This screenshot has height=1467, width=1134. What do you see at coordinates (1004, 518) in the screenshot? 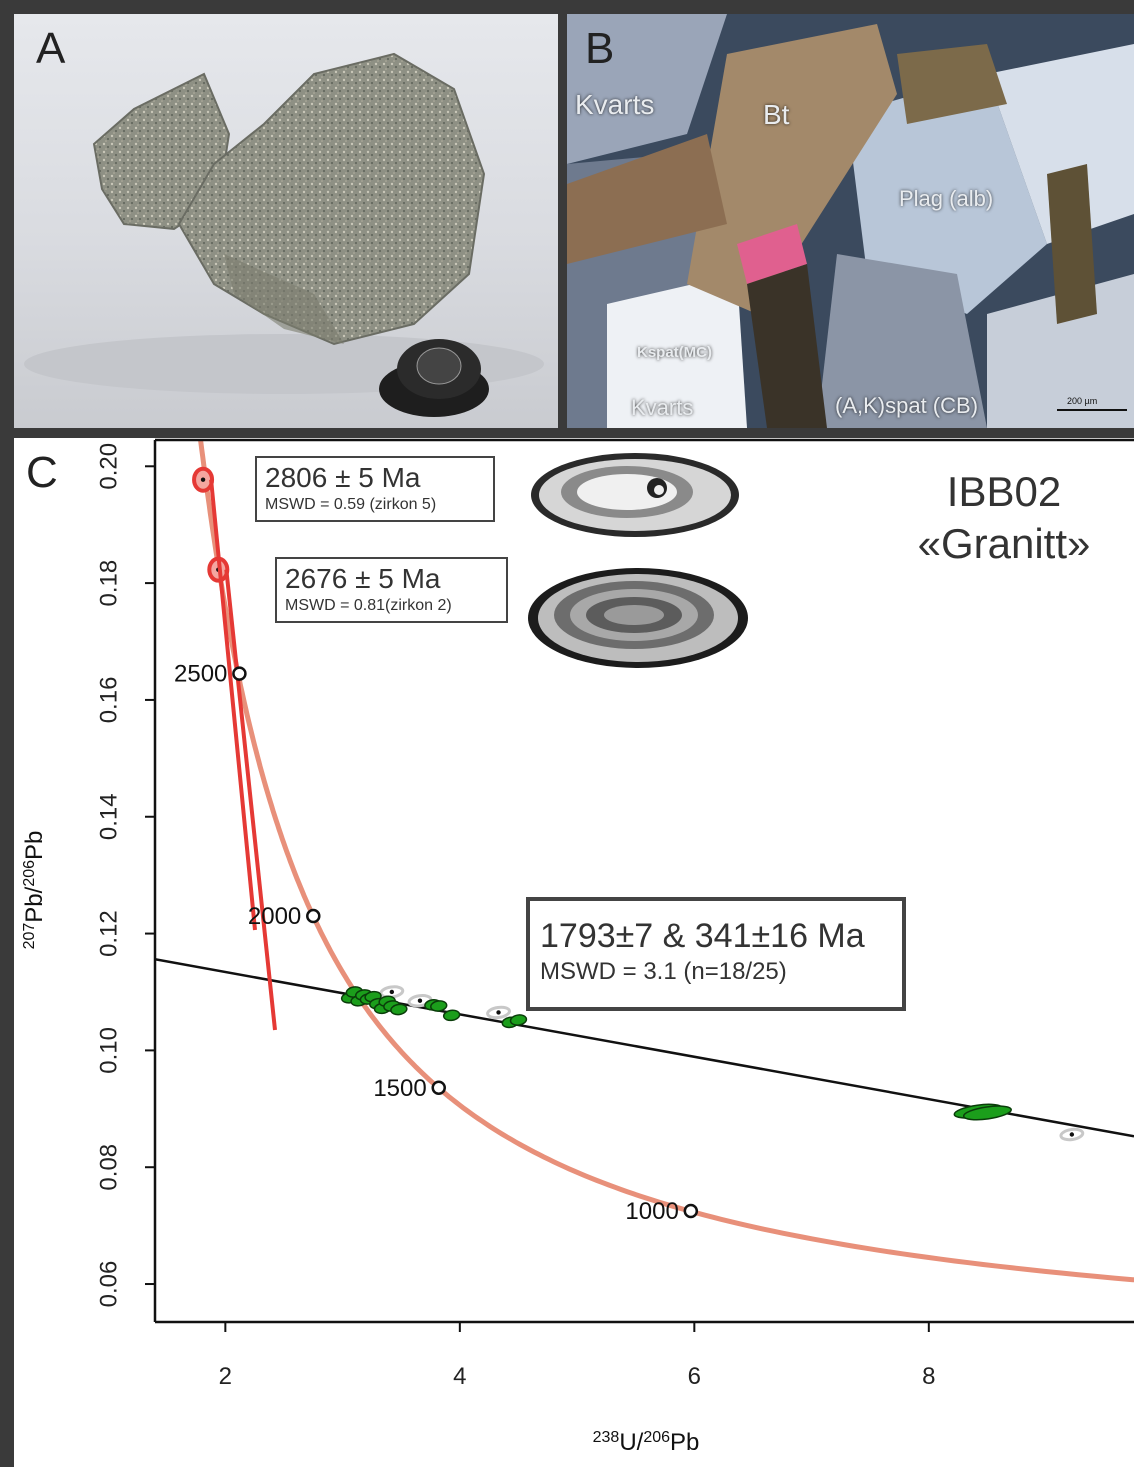
I see `sample-title: IBB02 «Granitt»` at bounding box center [1004, 518].